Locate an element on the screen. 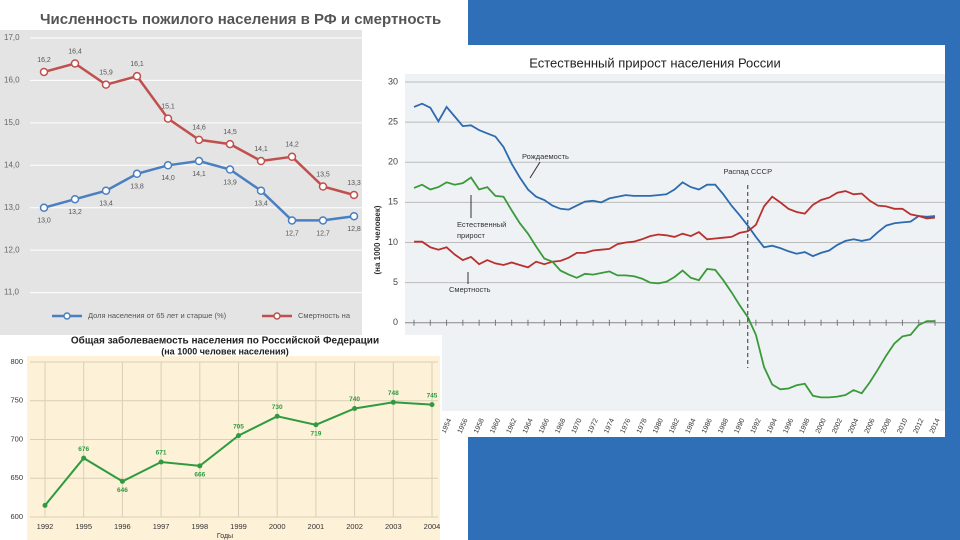 The image size is (960, 540). chart-subtitle: (на 1000 человек населения) is located at coordinates (225, 351).